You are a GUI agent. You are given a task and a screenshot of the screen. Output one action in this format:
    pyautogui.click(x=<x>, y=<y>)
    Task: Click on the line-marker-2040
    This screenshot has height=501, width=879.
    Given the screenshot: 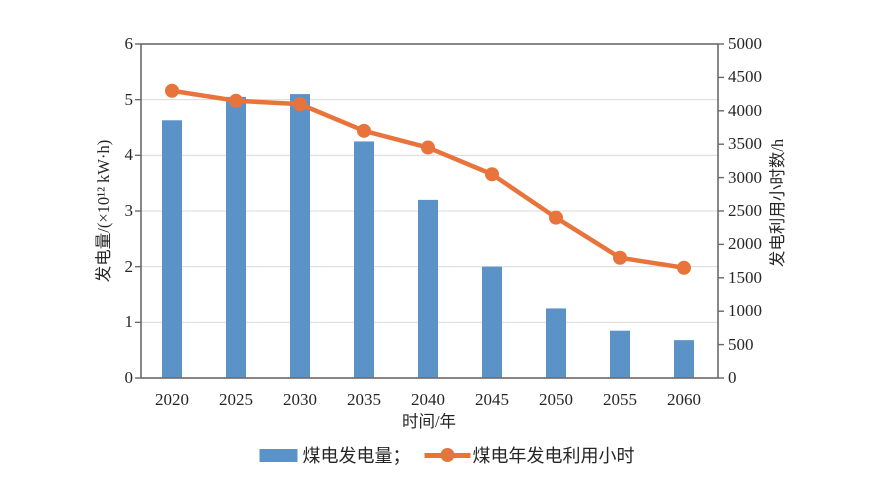 What is the action you would take?
    pyautogui.click(x=428, y=147)
    